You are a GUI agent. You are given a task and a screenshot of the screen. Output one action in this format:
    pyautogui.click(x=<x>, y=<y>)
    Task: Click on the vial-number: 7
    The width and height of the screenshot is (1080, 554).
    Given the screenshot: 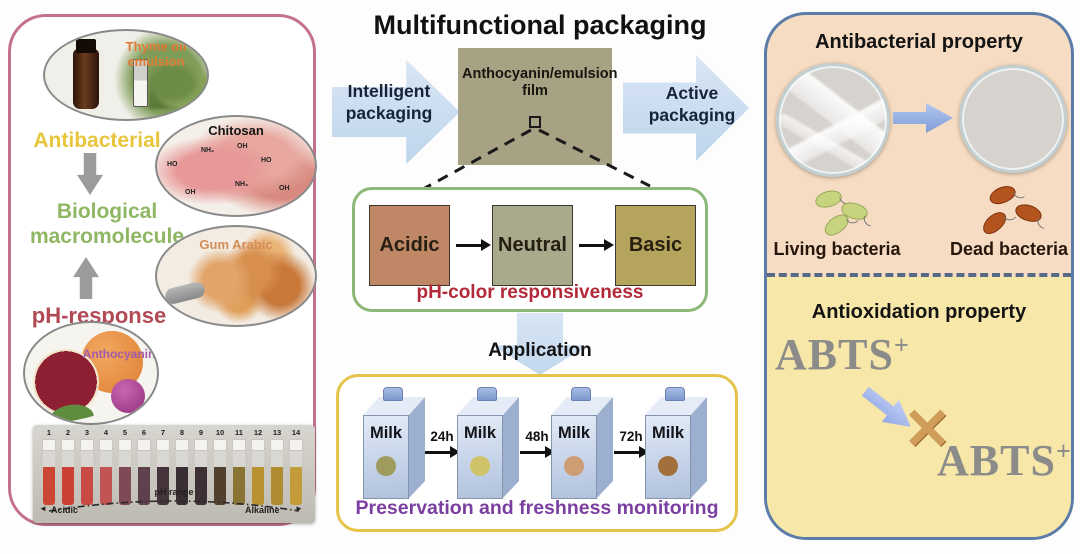 What is the action you would take?
    pyautogui.click(x=163, y=432)
    